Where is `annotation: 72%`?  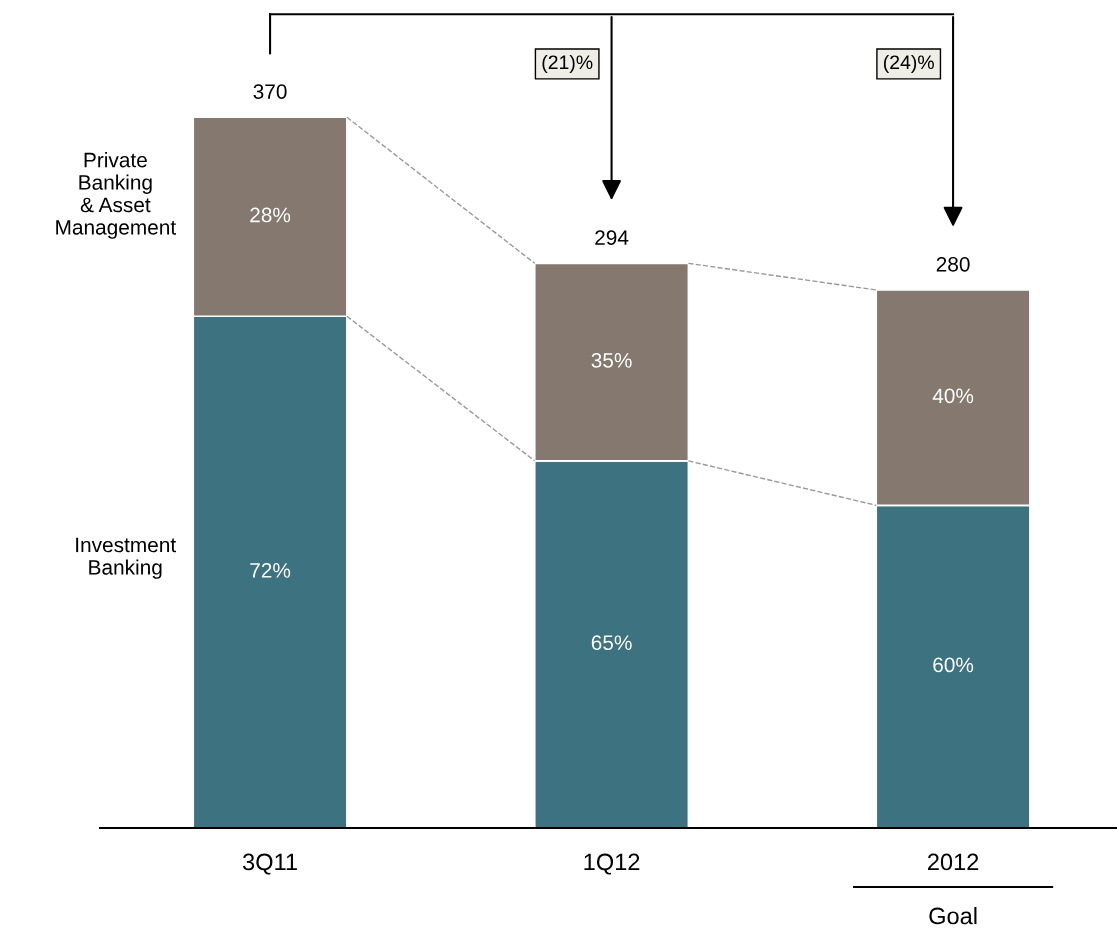 annotation: 72% is located at coordinates (270, 570).